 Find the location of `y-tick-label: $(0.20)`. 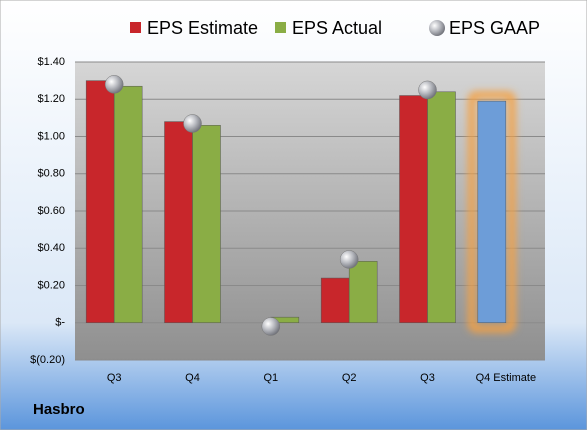

y-tick-label: $(0.20) is located at coordinates (47, 360).